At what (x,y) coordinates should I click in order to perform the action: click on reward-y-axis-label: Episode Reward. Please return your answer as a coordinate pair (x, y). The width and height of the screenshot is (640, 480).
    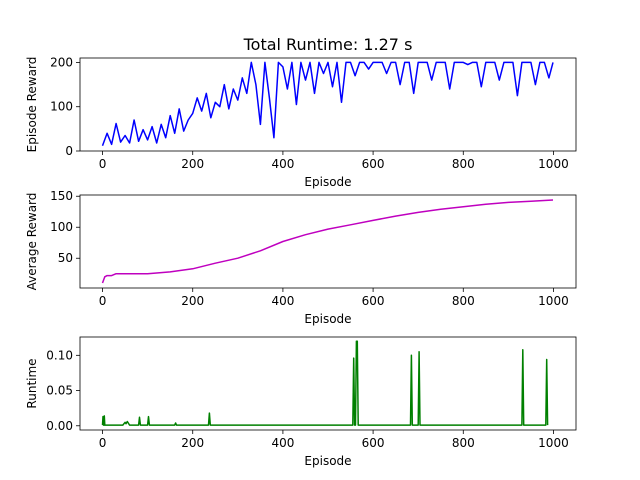
    Looking at the image, I should click on (32, 105).